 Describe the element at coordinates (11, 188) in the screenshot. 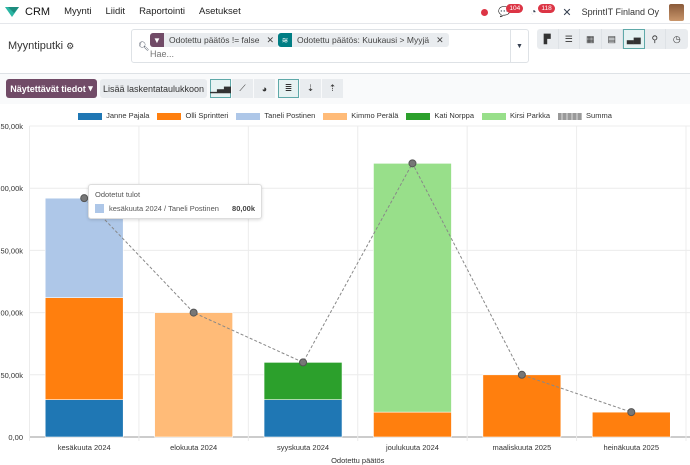

I see `y-tick-label: 200,00k` at that location.